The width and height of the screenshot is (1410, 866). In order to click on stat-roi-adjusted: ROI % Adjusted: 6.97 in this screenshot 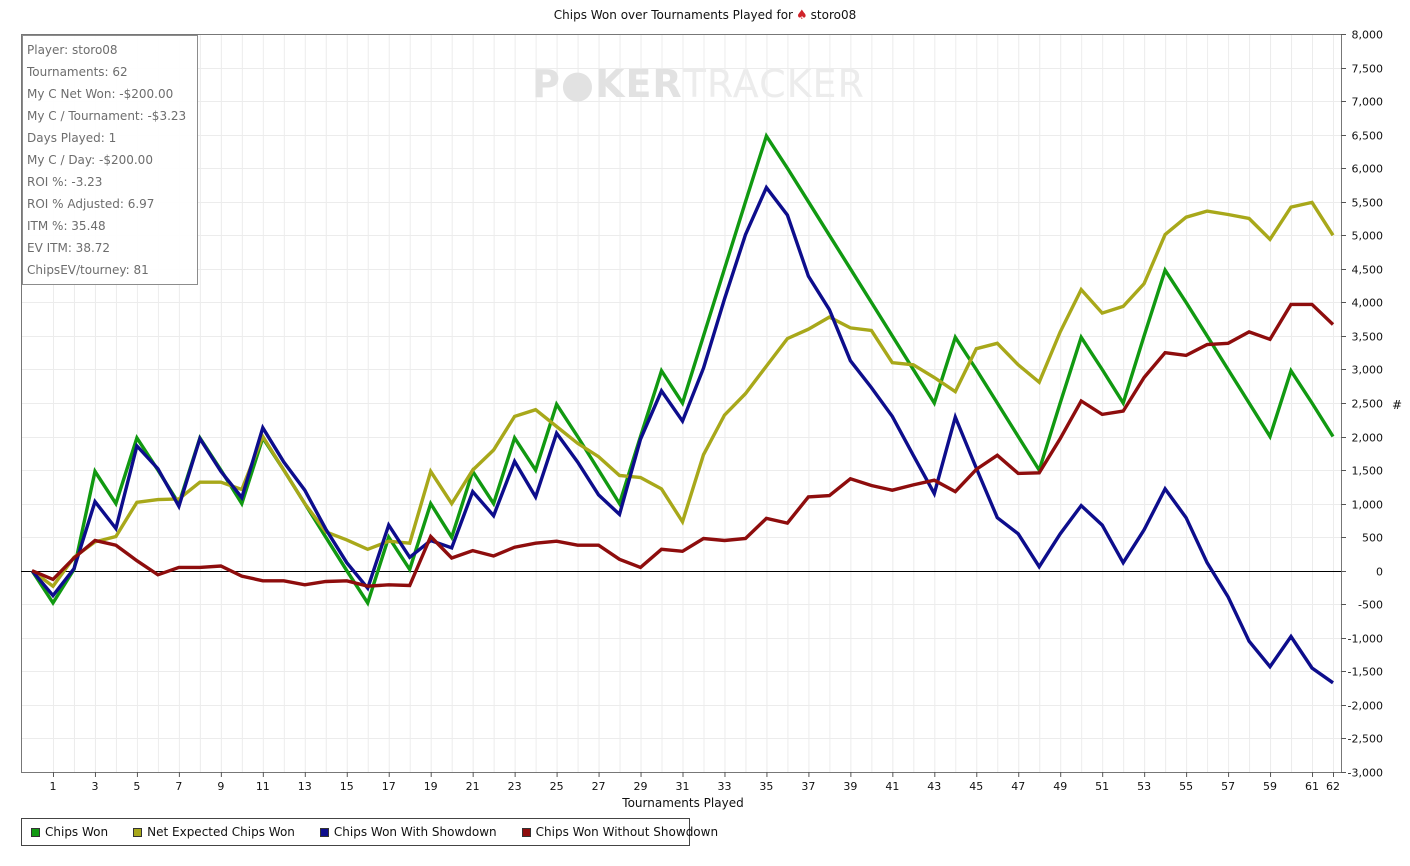, I will do `click(91, 204)`.